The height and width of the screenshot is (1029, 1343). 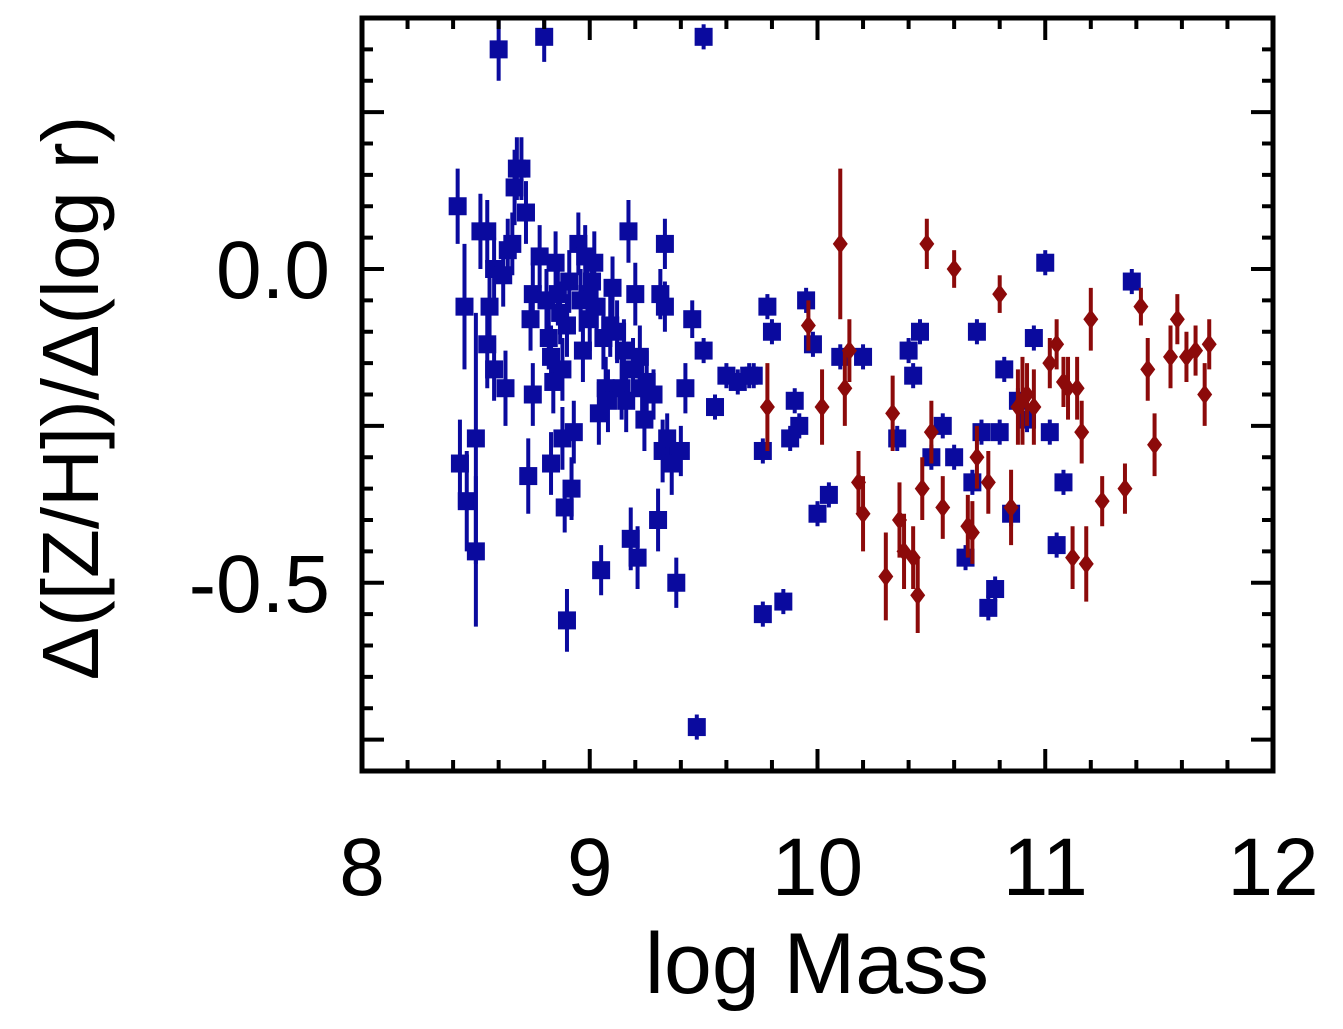 What do you see at coordinates (259, 584) in the screenshot?
I see `y-tick-label: -0.5` at bounding box center [259, 584].